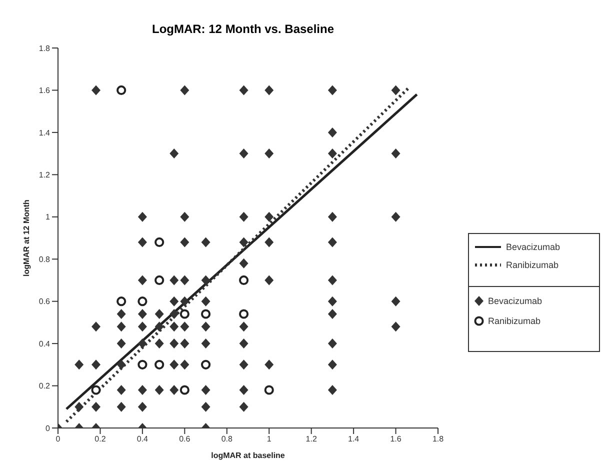  Describe the element at coordinates (44, 386) in the screenshot. I see `y-tick-label: 0.2` at that location.